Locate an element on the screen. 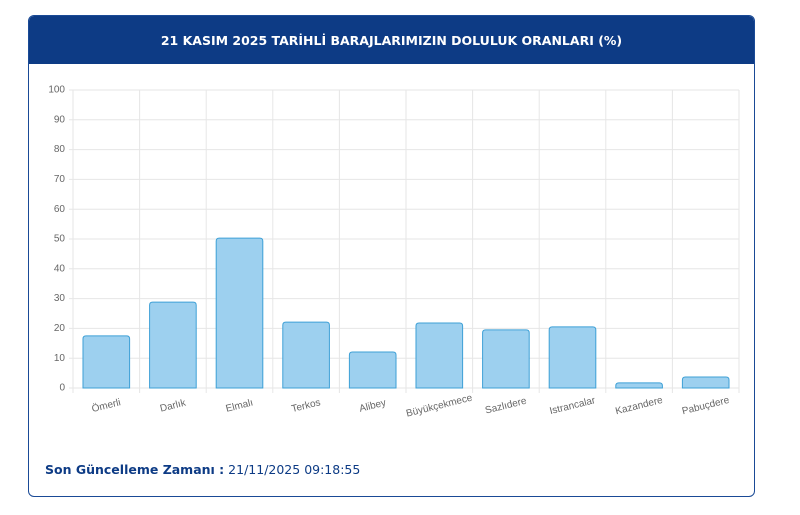 This screenshot has height=515, width=800. x-tick-label: Ömerli is located at coordinates (105, 405).